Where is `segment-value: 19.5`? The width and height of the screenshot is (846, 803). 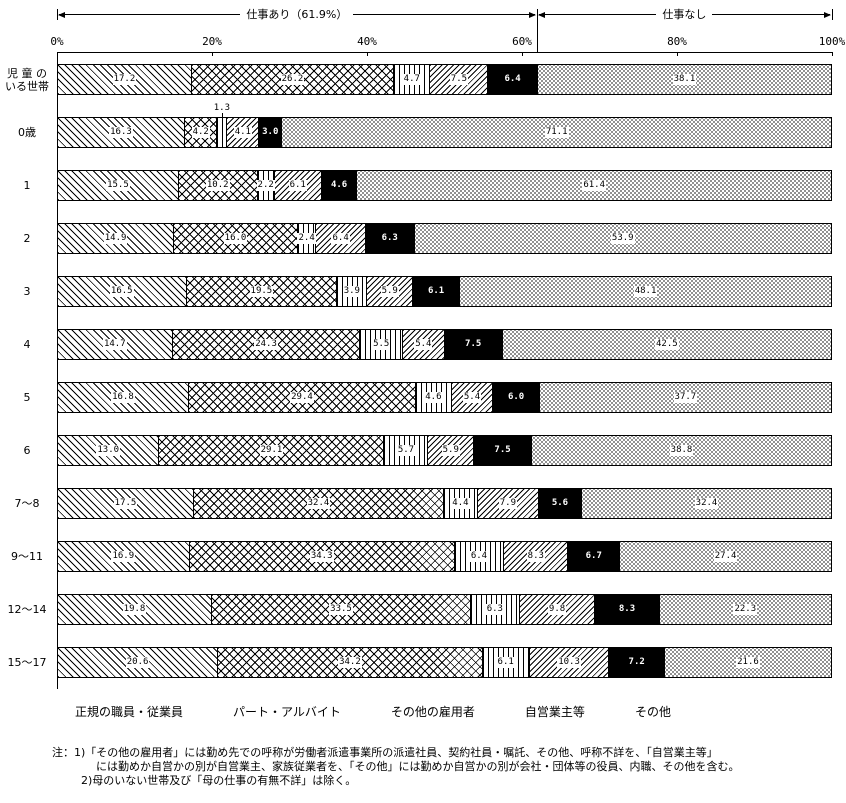
segment-value: 19.5 is located at coordinates (261, 291).